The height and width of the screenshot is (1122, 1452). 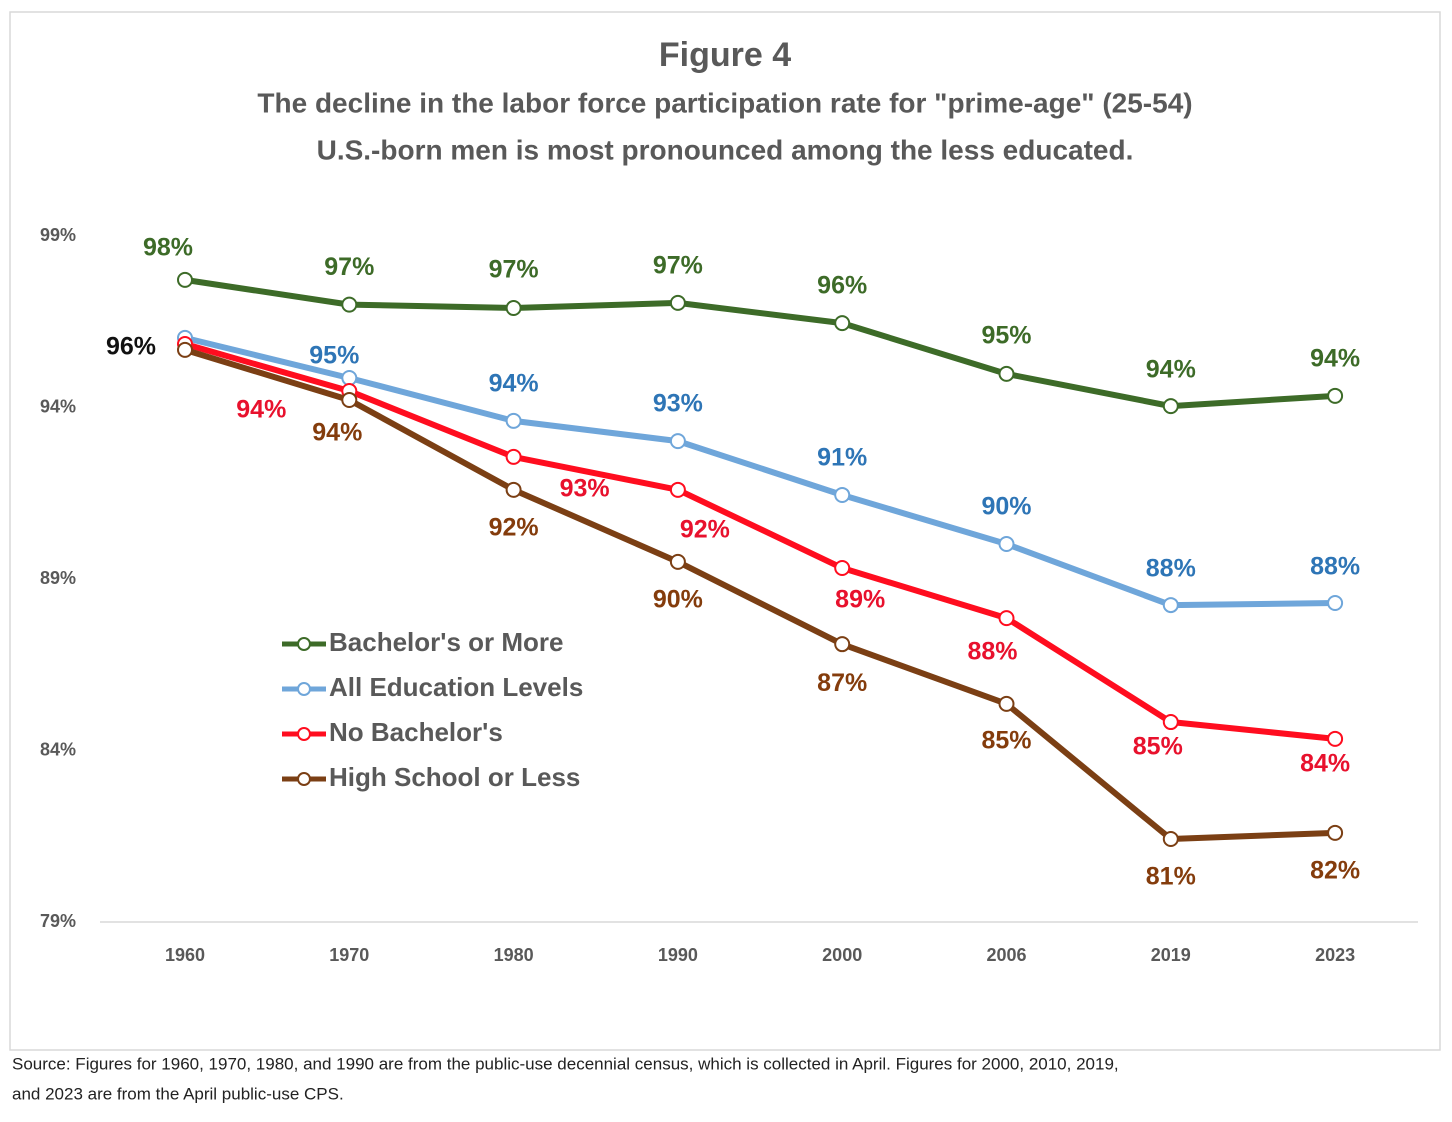 What do you see at coordinates (860, 600) in the screenshot?
I see `data-label: 89%` at bounding box center [860, 600].